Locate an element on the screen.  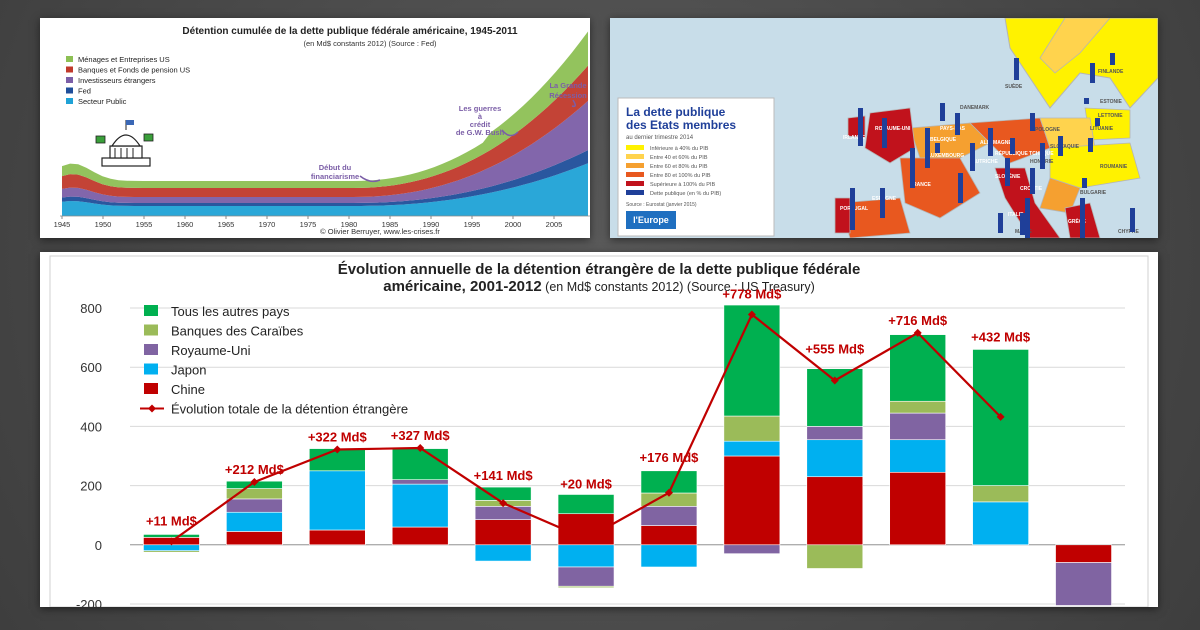
data-label: +555 Md$ is located at coordinates (835, 348).